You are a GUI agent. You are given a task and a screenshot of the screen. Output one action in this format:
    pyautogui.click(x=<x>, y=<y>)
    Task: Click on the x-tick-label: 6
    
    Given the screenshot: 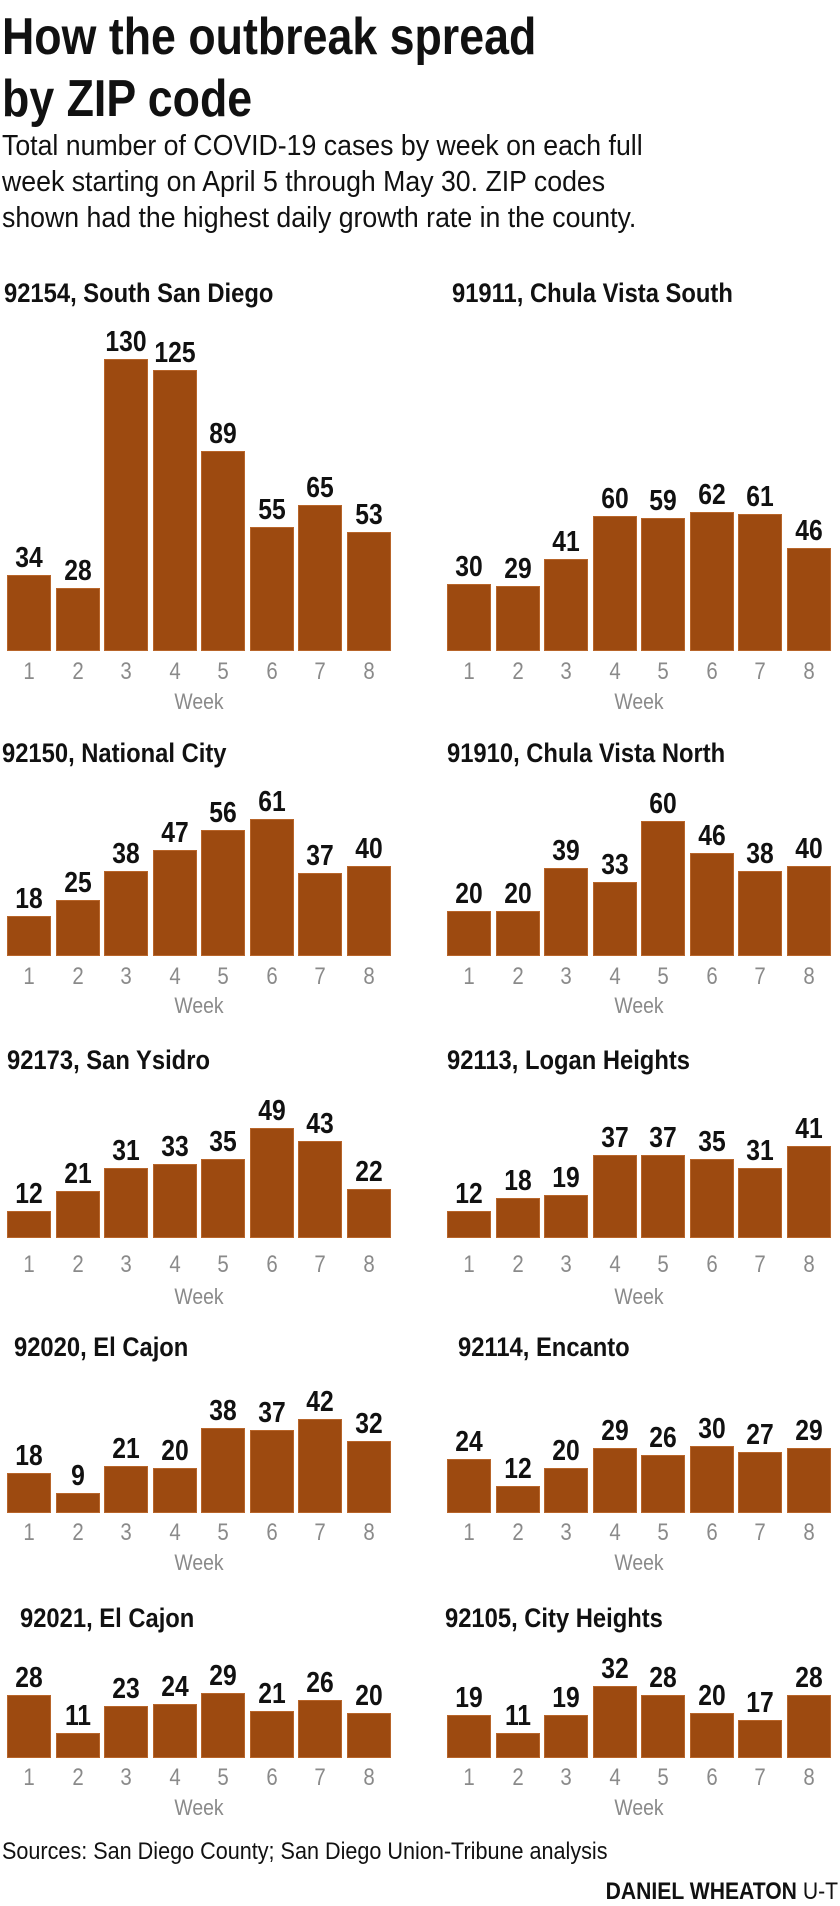 What is the action you would take?
    pyautogui.click(x=271, y=1264)
    